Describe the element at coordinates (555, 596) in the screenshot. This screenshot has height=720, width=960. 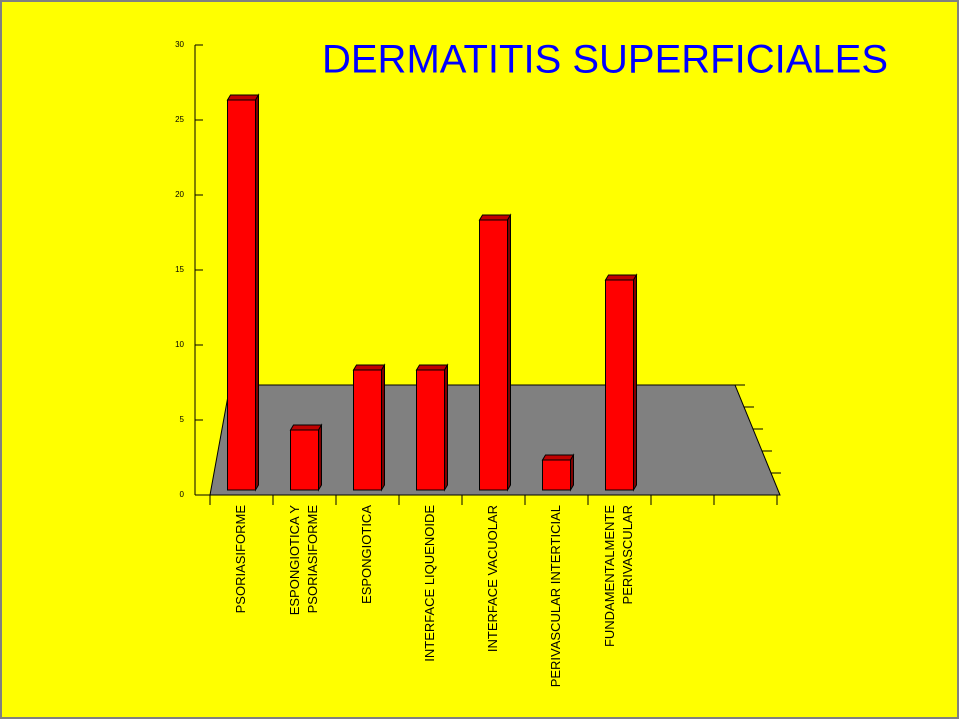
I see `x-tick-label: PERIVASCULAR INTERTICIAL` at that location.